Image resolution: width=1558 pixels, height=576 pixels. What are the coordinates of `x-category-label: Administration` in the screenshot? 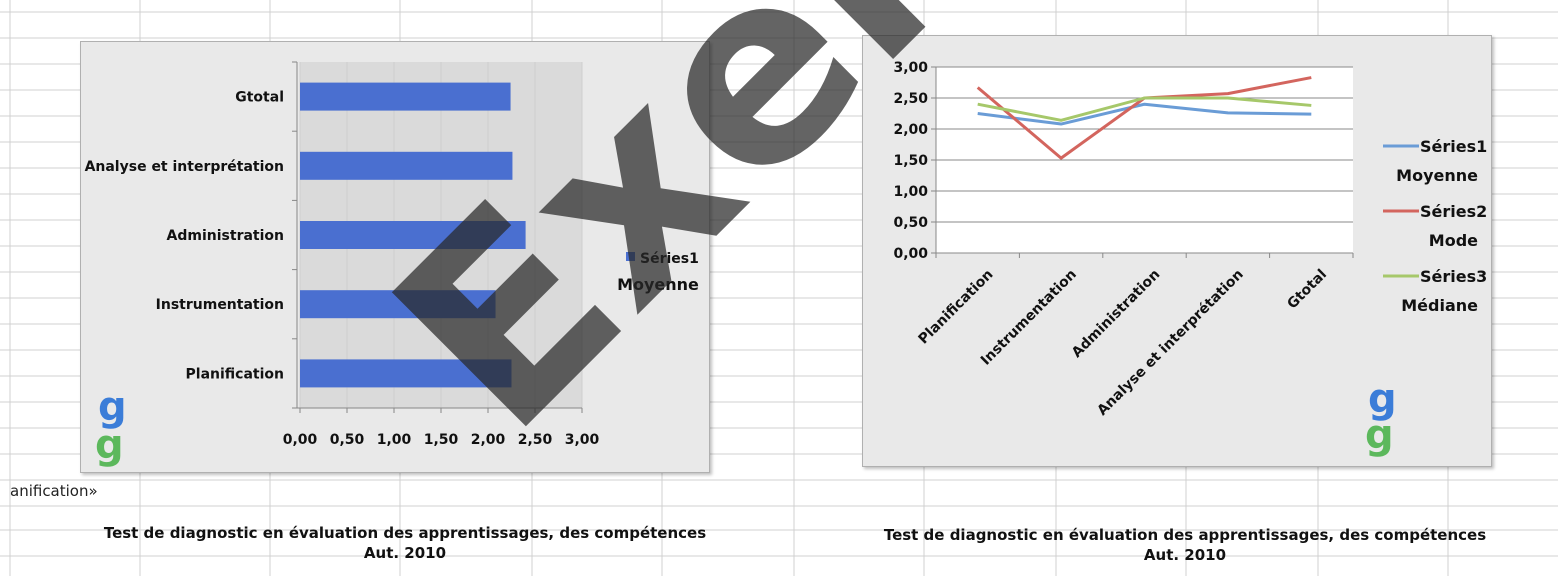 It's located at (1116, 314).